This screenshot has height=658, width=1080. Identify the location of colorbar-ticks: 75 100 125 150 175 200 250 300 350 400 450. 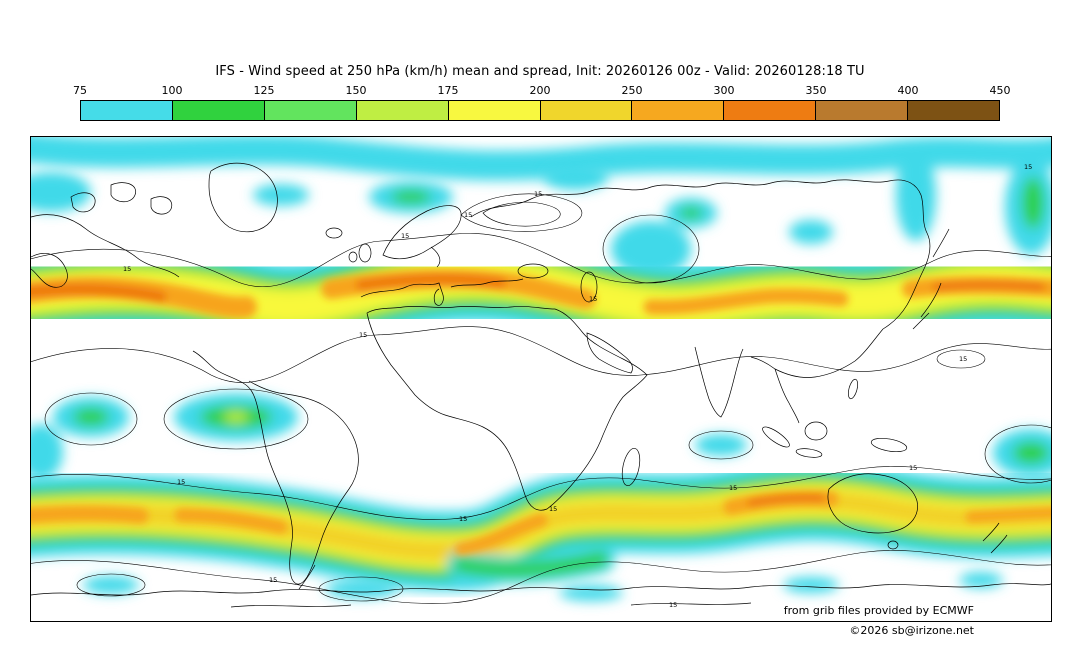
(542, 90).